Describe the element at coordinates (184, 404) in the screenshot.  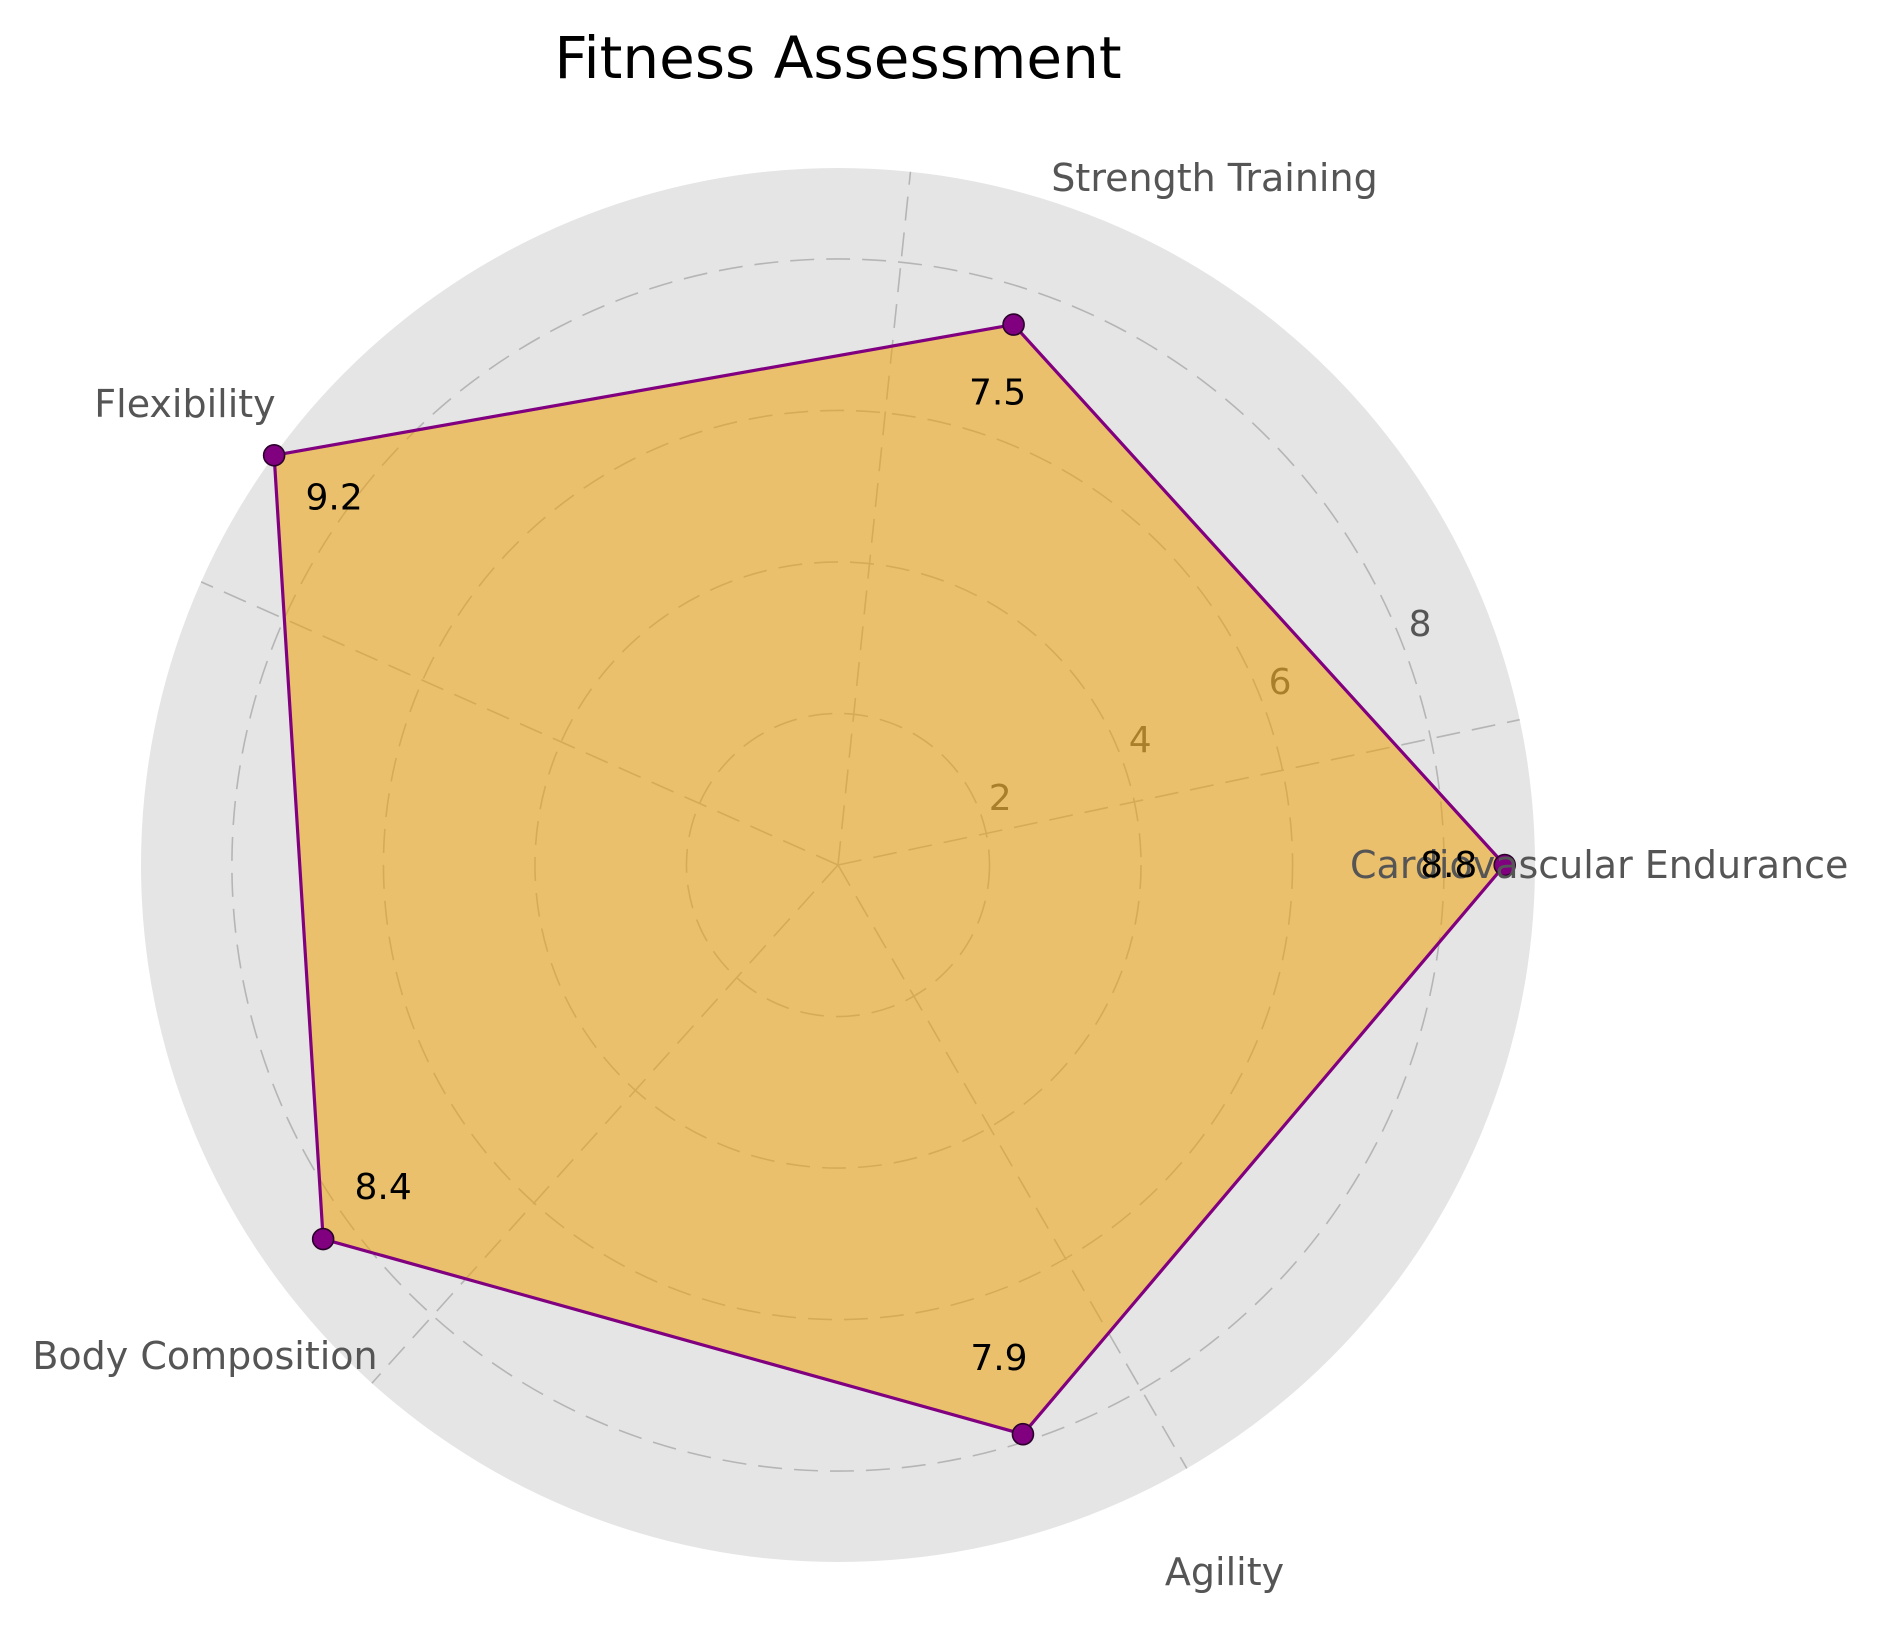
I see `category-label: Flexibility` at that location.